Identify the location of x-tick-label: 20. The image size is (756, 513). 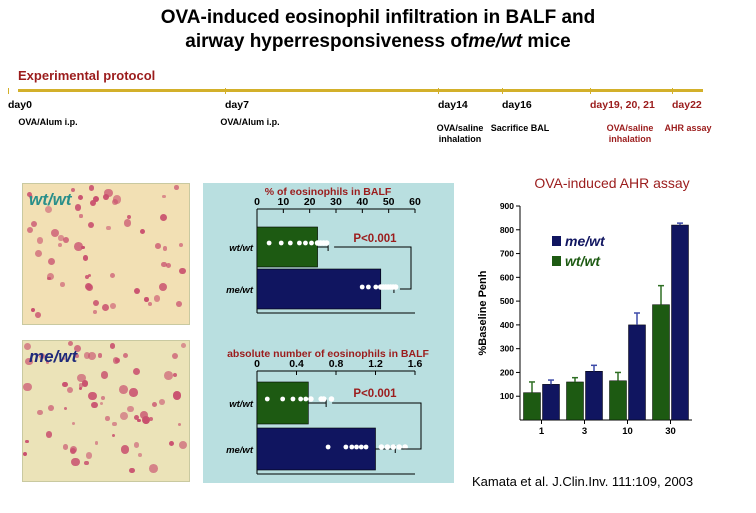
(310, 202).